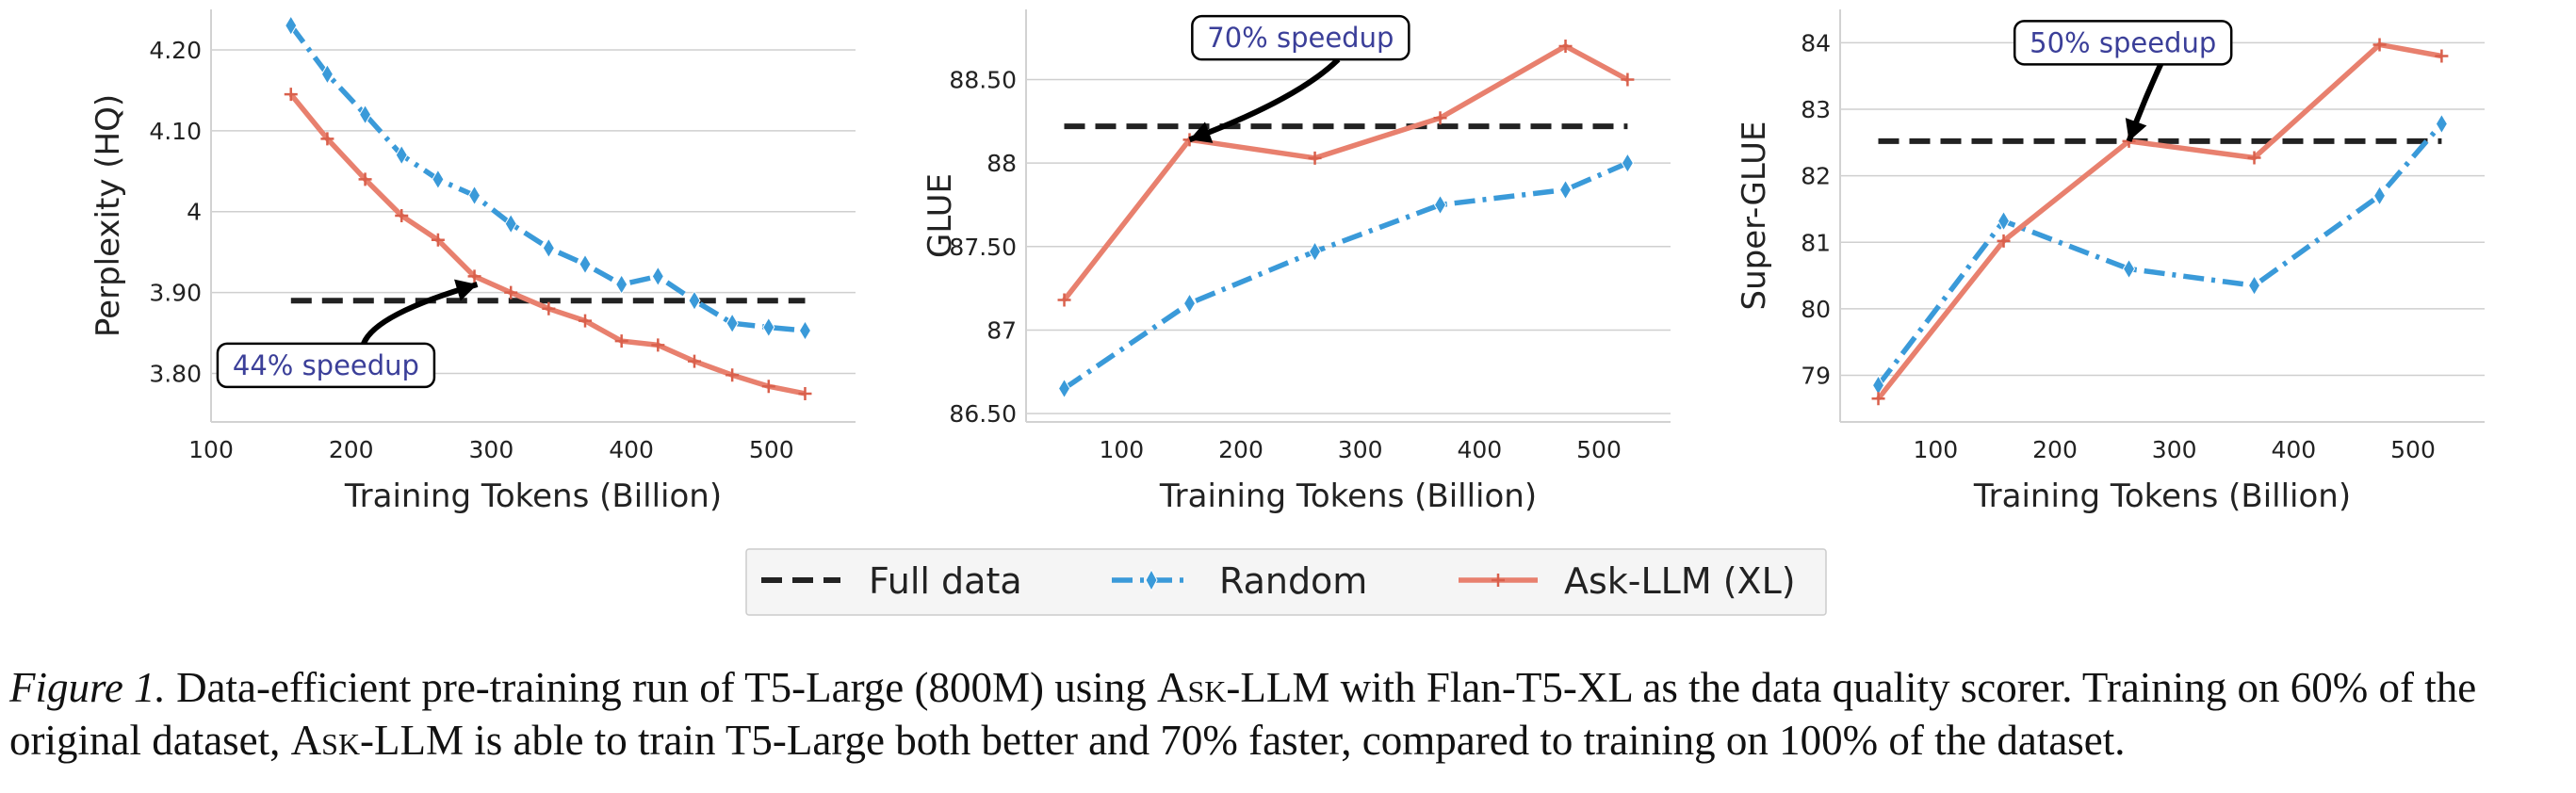 The width and height of the screenshot is (2576, 793). I want to click on super-glue-annotation-text: 50% speedup, so click(2123, 42).